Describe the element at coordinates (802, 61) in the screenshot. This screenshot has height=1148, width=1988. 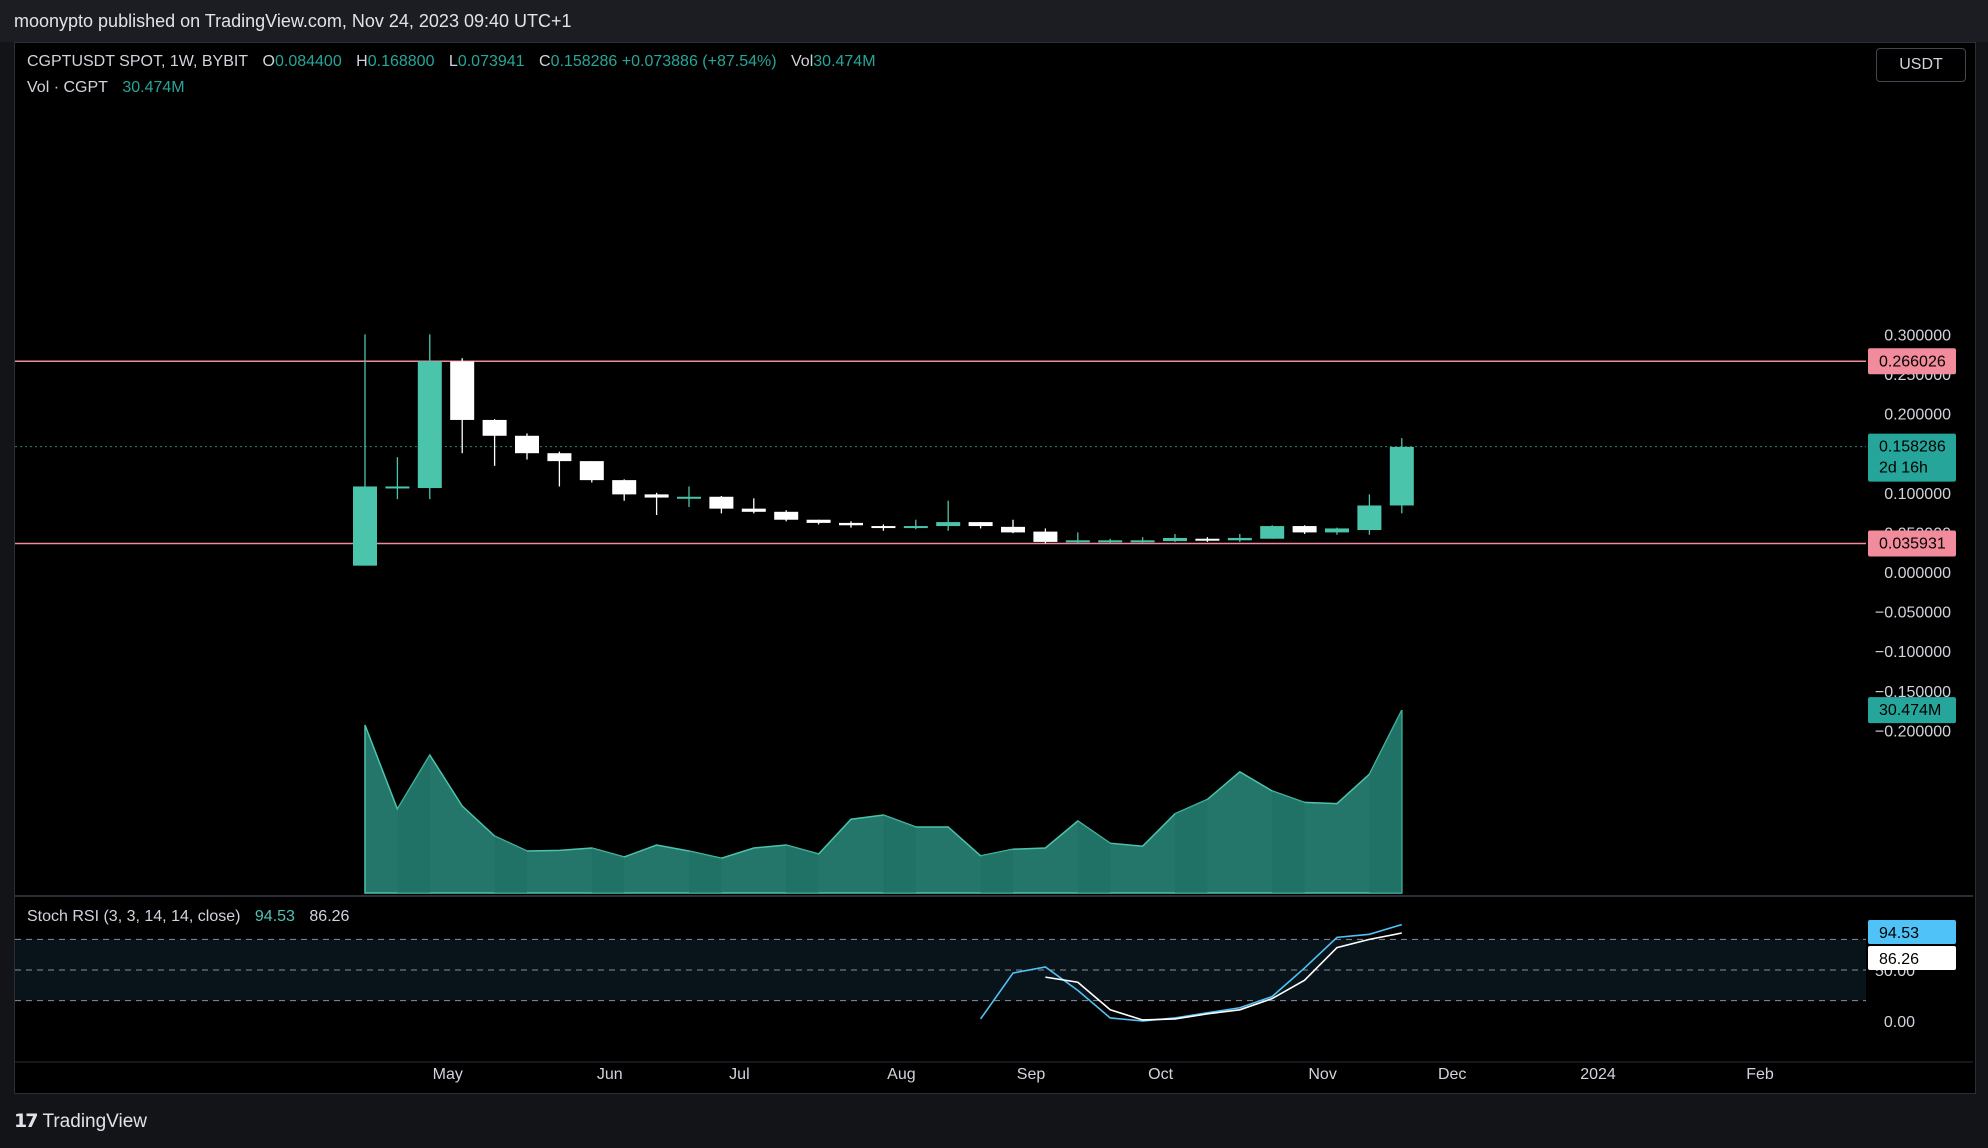
I see `vol-label: Vol` at that location.